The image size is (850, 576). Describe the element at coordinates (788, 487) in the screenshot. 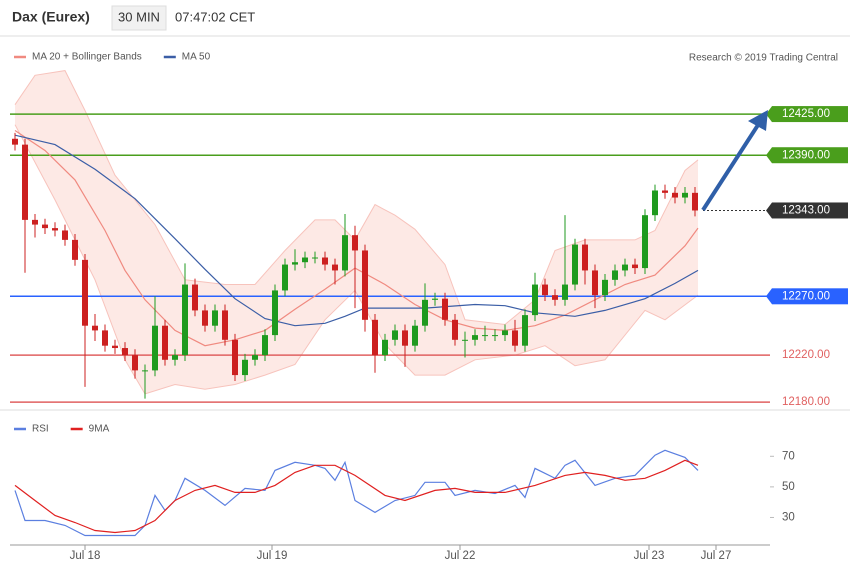

I see `y-tick-label: 50` at that location.